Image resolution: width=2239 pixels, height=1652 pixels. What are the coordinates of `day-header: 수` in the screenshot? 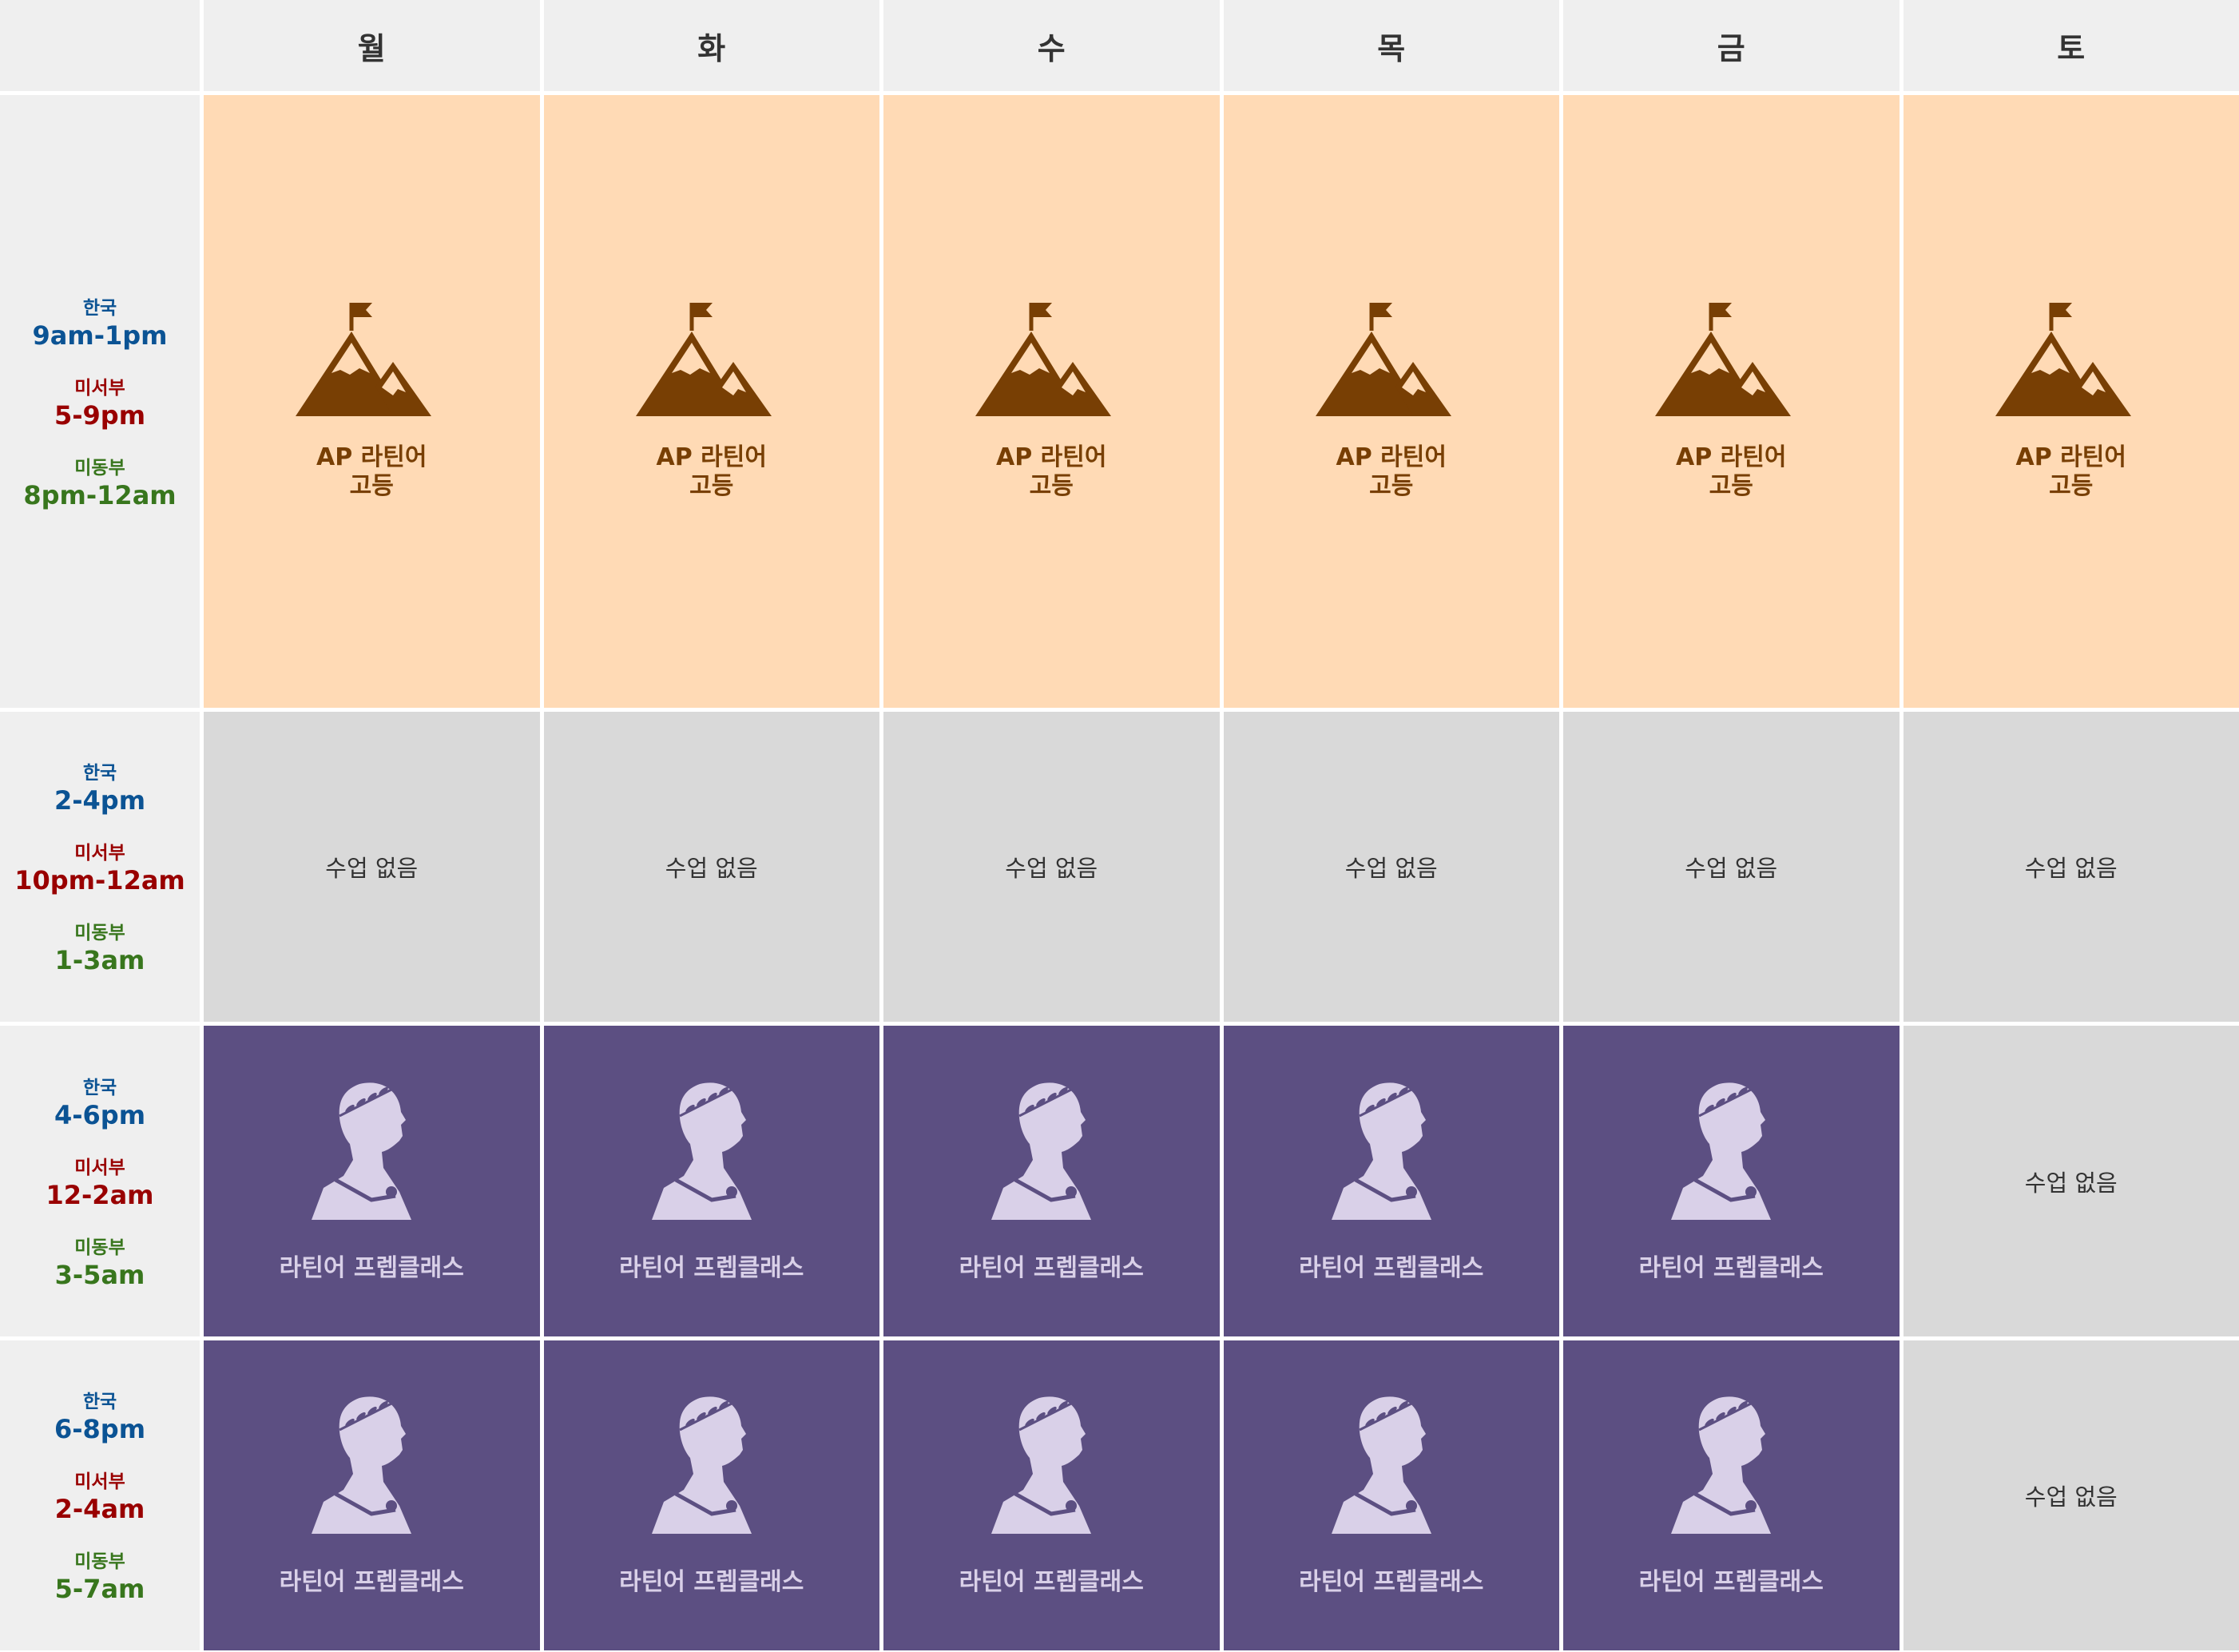 It's located at (1051, 45).